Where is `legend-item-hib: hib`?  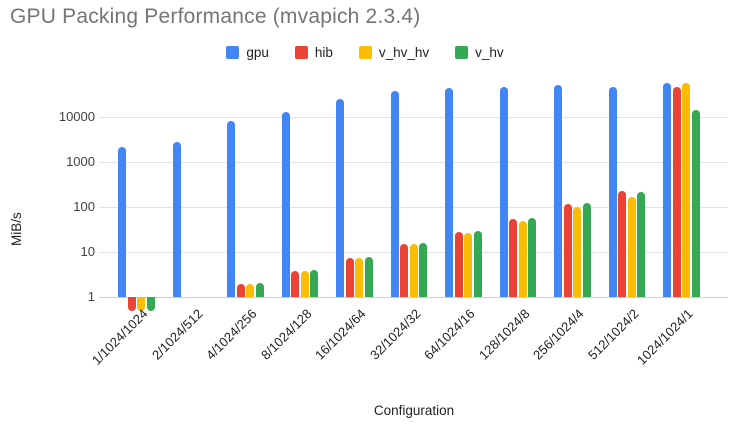
legend-item-hib: hib is located at coordinates (313, 52).